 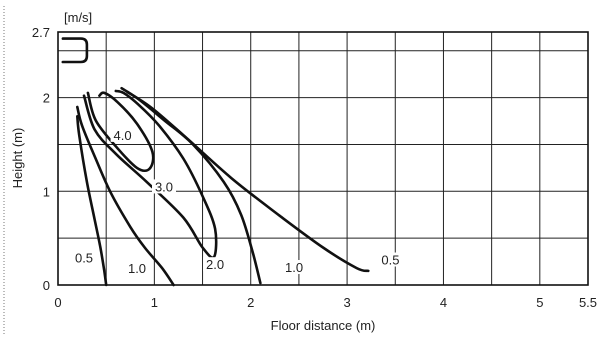 I want to click on contour-label-4: 0.5, so click(x=390, y=260).